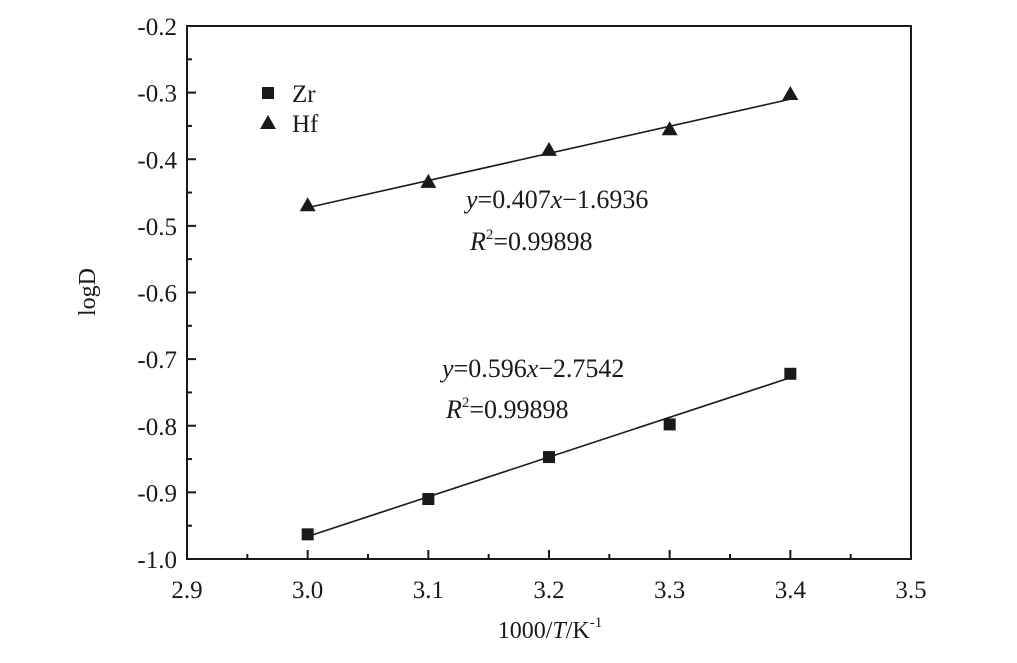 The image size is (1017, 663). Describe the element at coordinates (157, 427) in the screenshot. I see `y-tick-label: -0.8` at that location.